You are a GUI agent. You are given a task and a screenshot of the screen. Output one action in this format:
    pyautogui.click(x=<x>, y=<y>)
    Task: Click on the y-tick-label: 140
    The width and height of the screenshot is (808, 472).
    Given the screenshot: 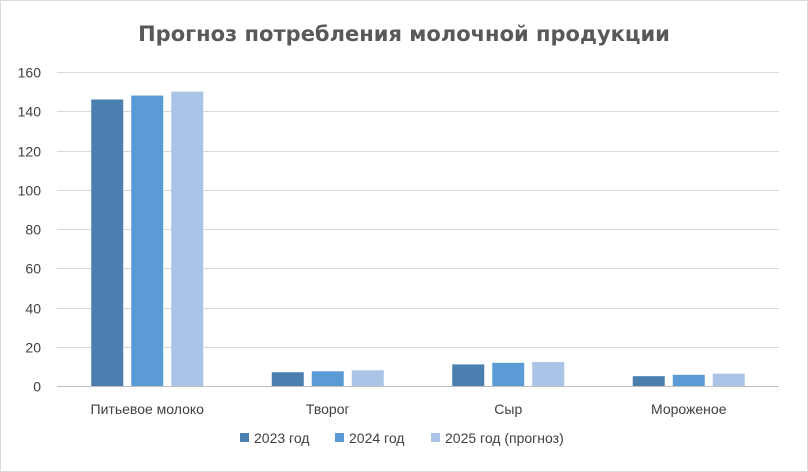 What is the action you would take?
    pyautogui.click(x=30, y=112)
    